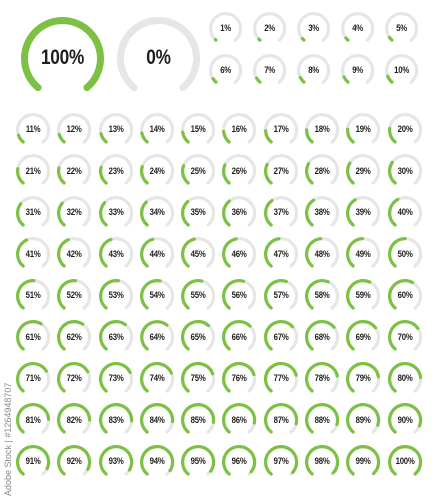  I want to click on grid-gauge-71: 71%, so click(33, 379).